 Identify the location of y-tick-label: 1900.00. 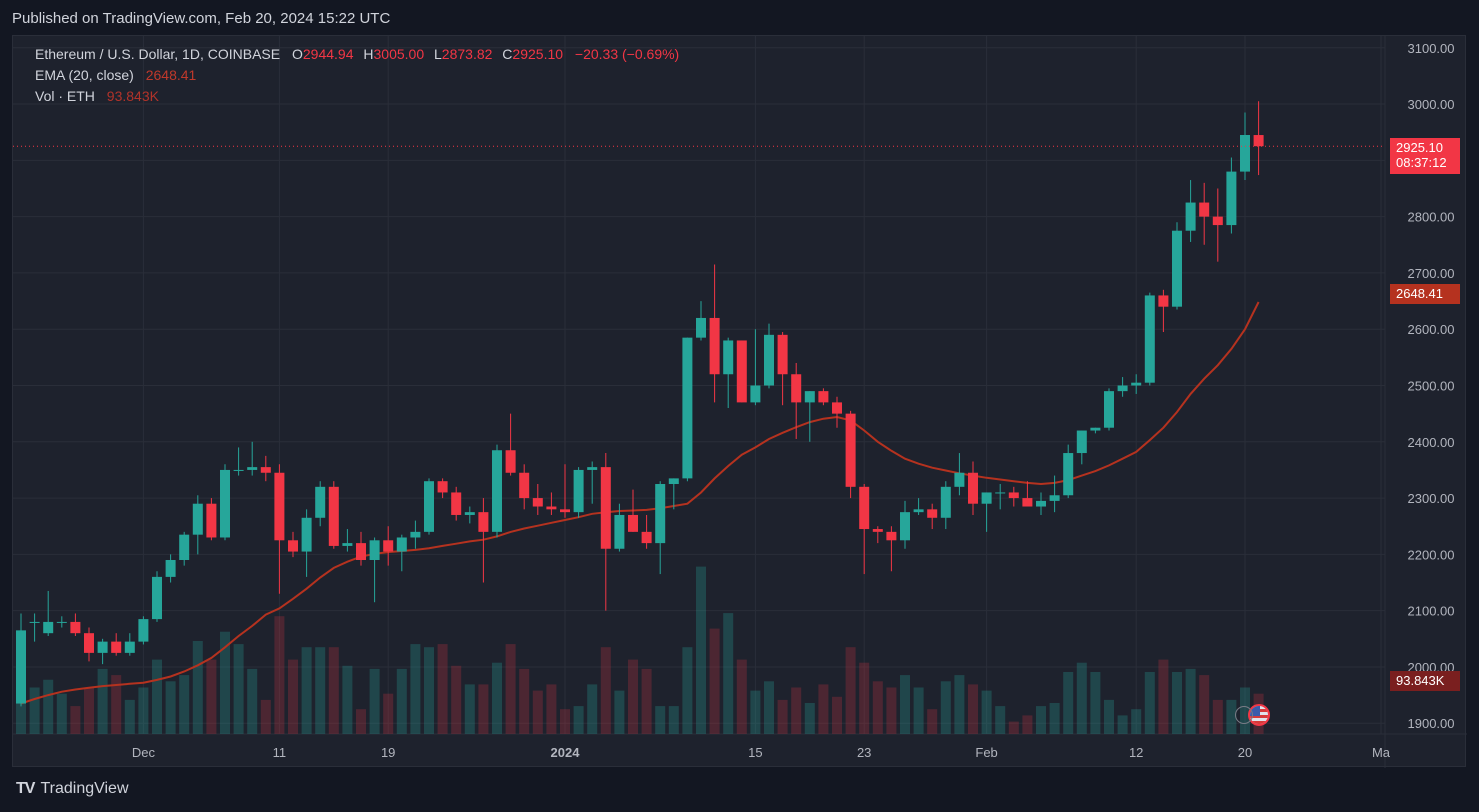
(1431, 723).